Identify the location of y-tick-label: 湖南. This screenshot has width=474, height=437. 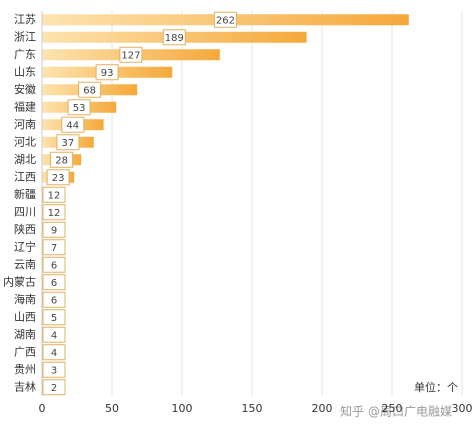
(25, 334).